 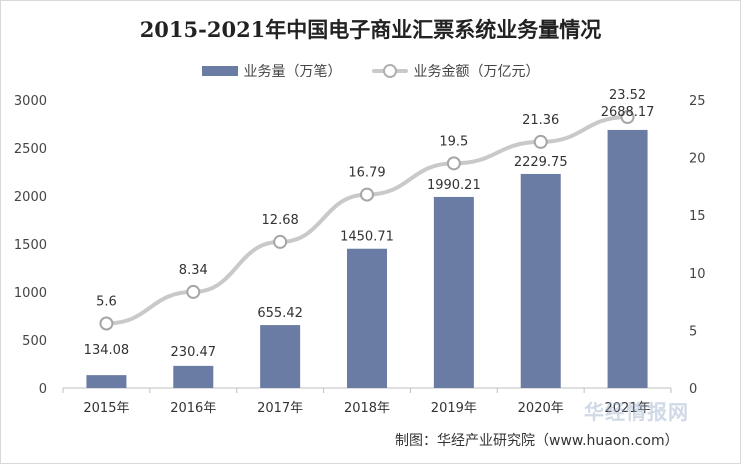 What do you see at coordinates (628, 408) in the screenshot?
I see `x-category-label: 2021年` at bounding box center [628, 408].